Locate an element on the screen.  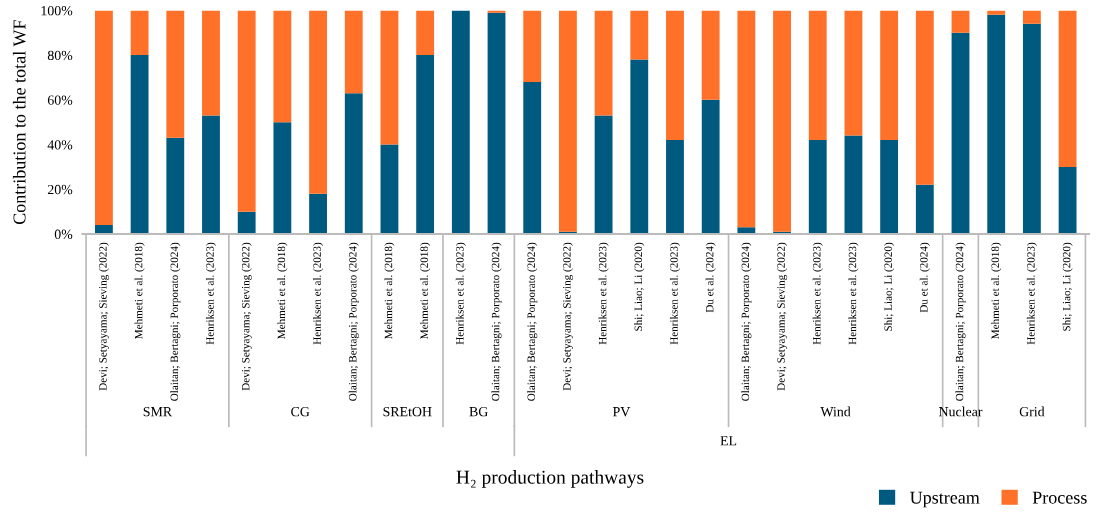
legend-label: Process is located at coordinates (1059, 497).